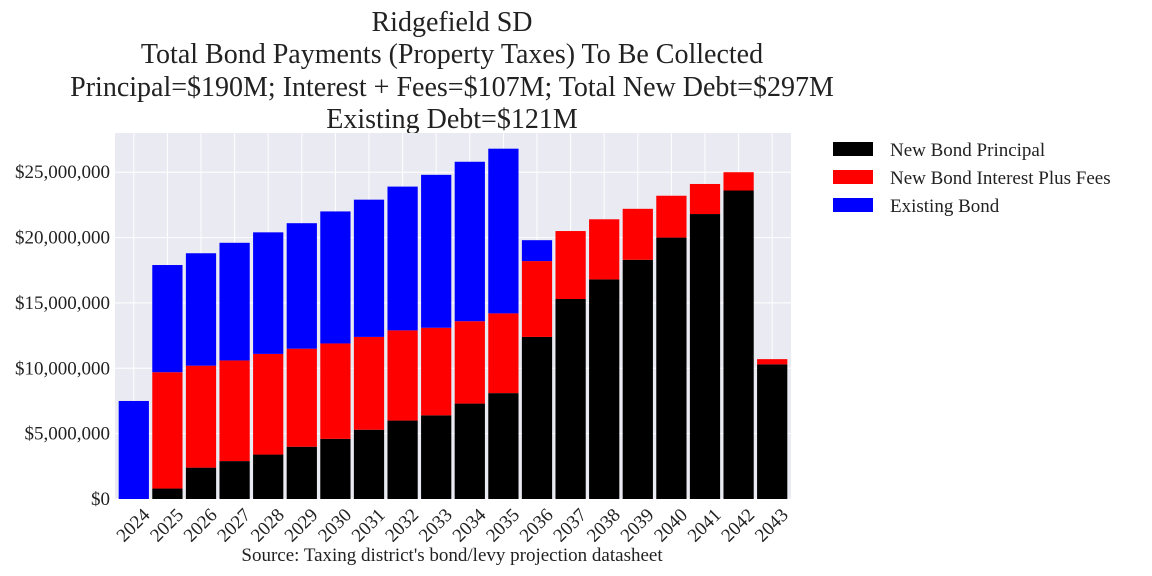  Describe the element at coordinates (967, 150) in the screenshot. I see `legend-label: New Bond Principal` at that location.